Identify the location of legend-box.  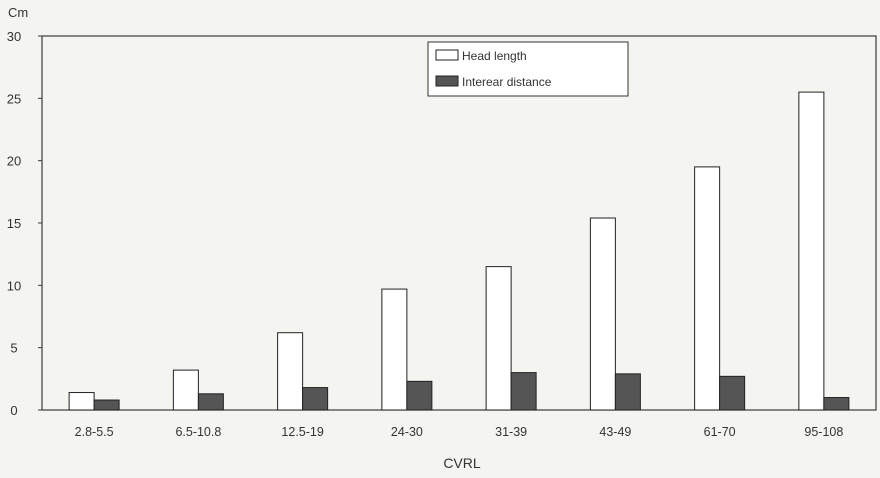
(528, 69).